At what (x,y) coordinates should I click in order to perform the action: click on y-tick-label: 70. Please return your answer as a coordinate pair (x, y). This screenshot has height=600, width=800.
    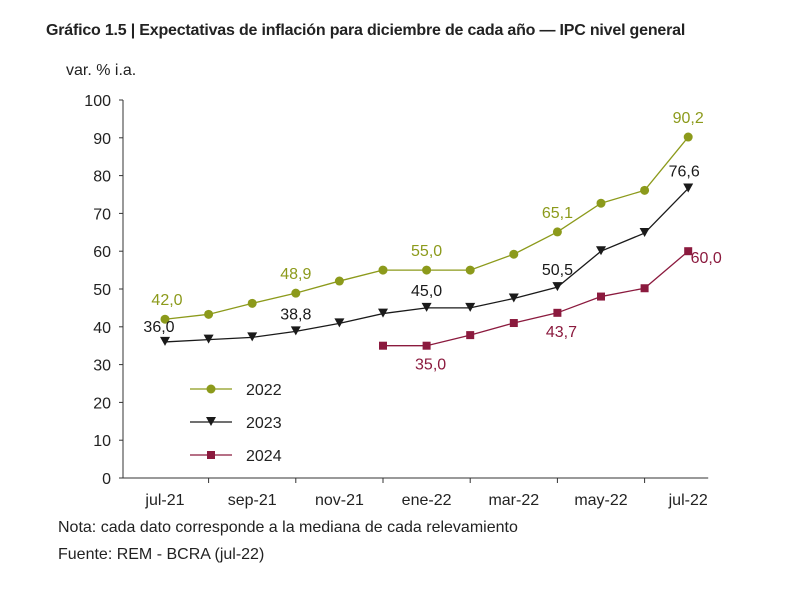
    Looking at the image, I should click on (102, 214).